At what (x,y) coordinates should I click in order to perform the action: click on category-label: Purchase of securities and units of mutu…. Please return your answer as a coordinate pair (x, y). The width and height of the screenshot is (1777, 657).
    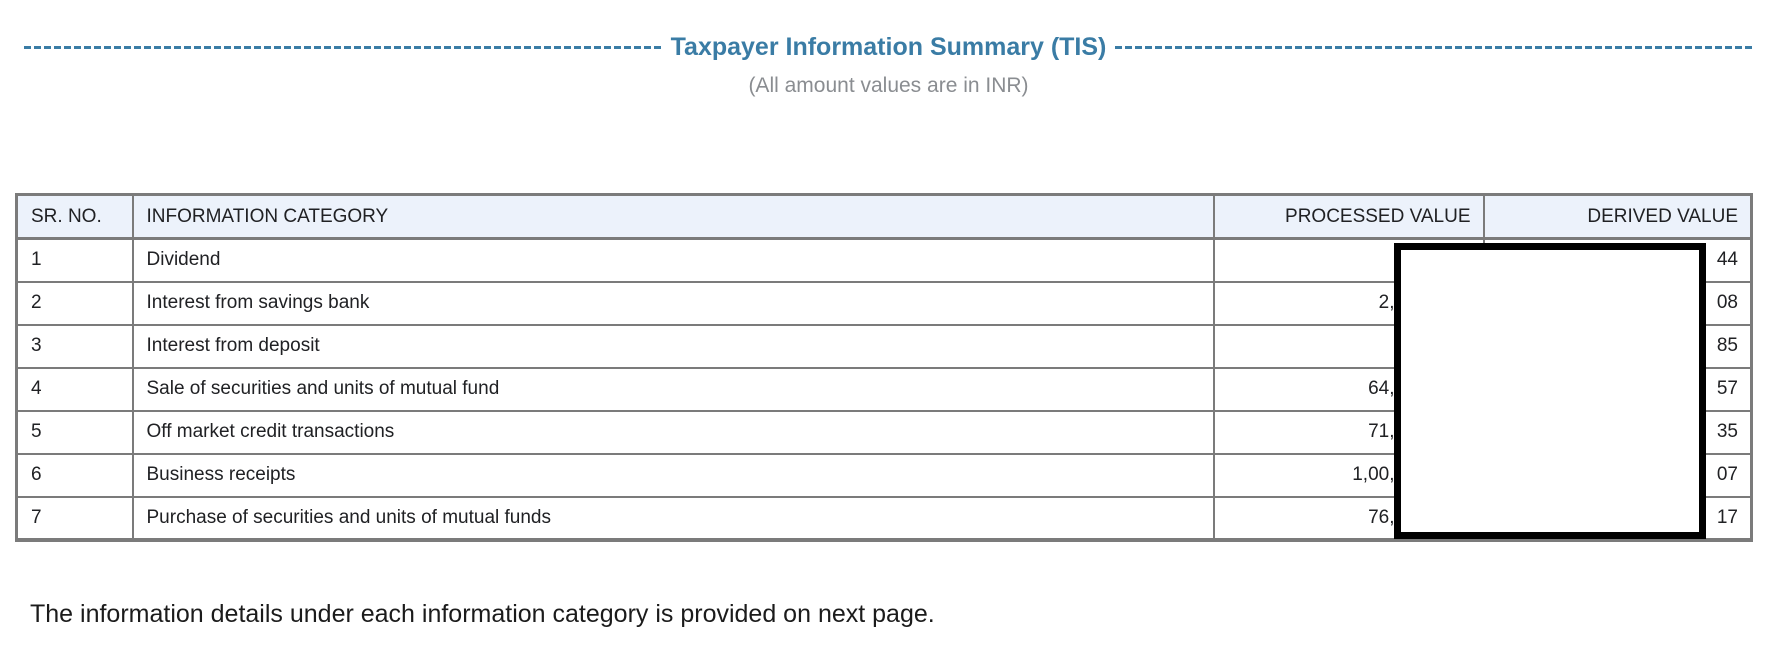
    Looking at the image, I should click on (673, 518).